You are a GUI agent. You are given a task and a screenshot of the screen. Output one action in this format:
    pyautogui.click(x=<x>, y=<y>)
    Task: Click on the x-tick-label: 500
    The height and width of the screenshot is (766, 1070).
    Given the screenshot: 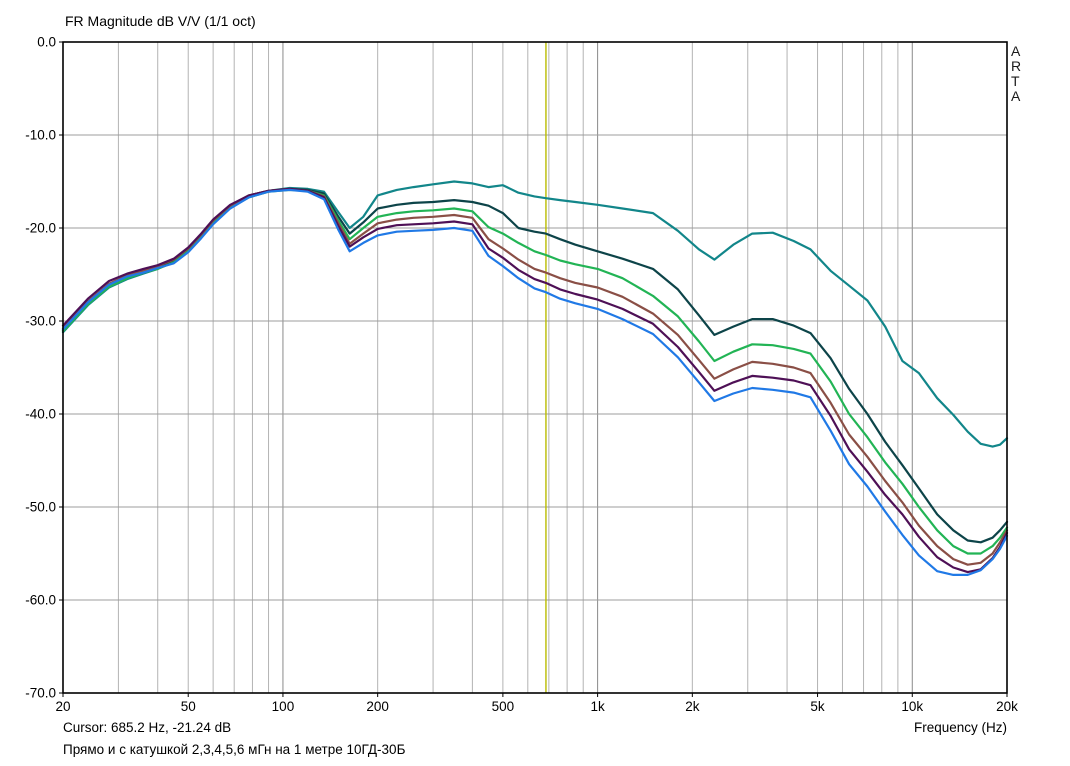 What is the action you would take?
    pyautogui.click(x=503, y=706)
    